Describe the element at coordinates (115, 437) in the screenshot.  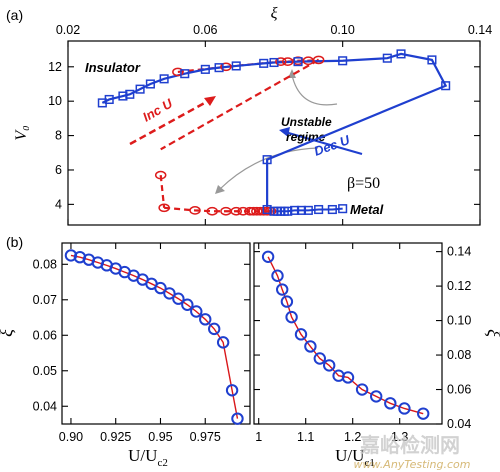
I see `pbl-xtick-label: 0.925` at that location.